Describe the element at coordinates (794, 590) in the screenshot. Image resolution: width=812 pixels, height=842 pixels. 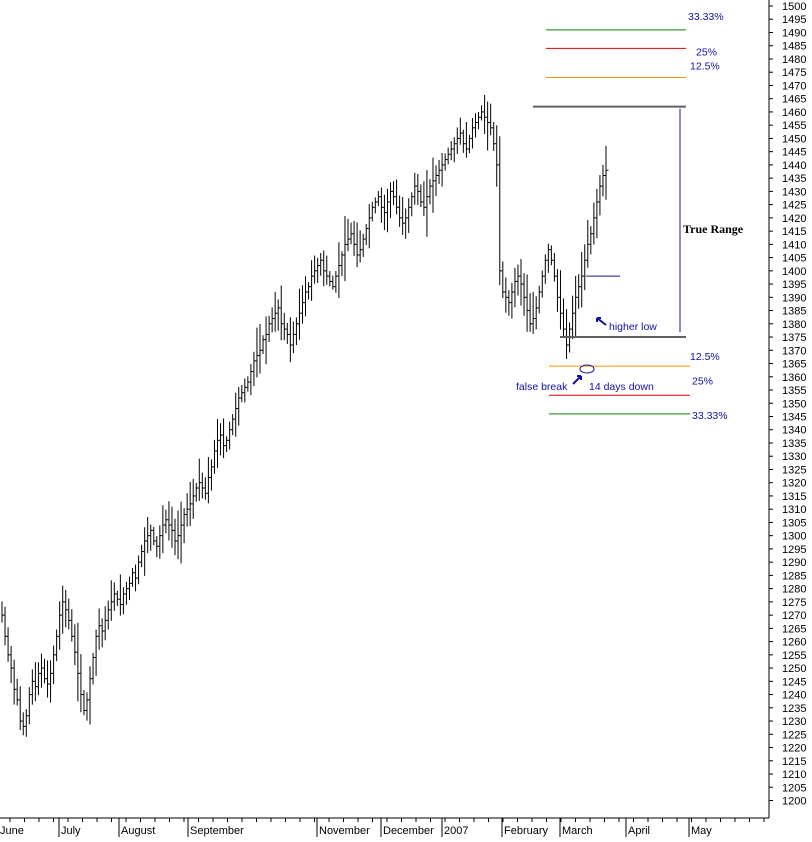
I see `y-tick-label: 1280` at that location.